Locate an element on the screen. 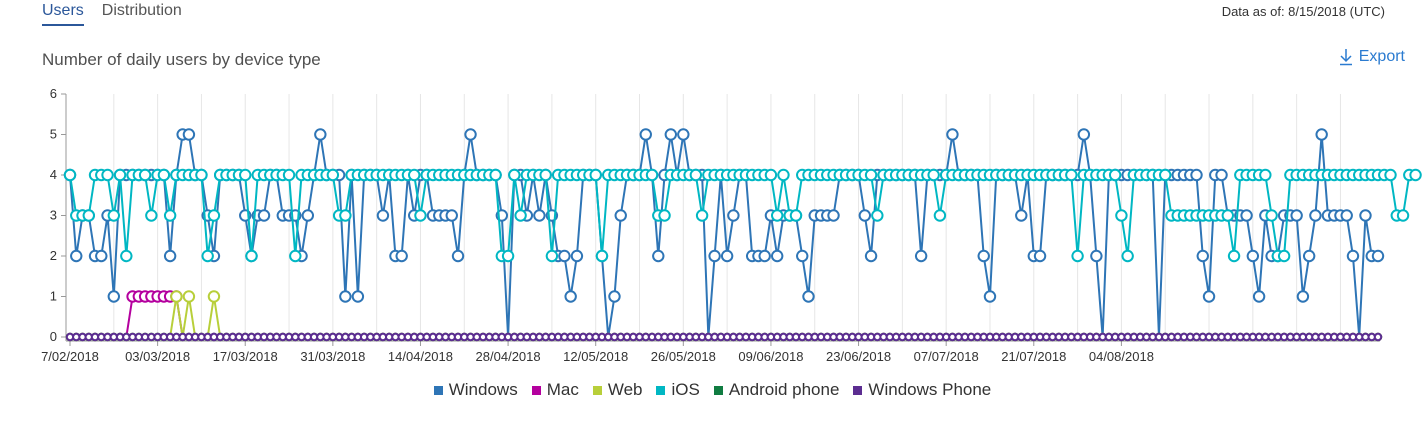  export-button: Export is located at coordinates (1372, 57).